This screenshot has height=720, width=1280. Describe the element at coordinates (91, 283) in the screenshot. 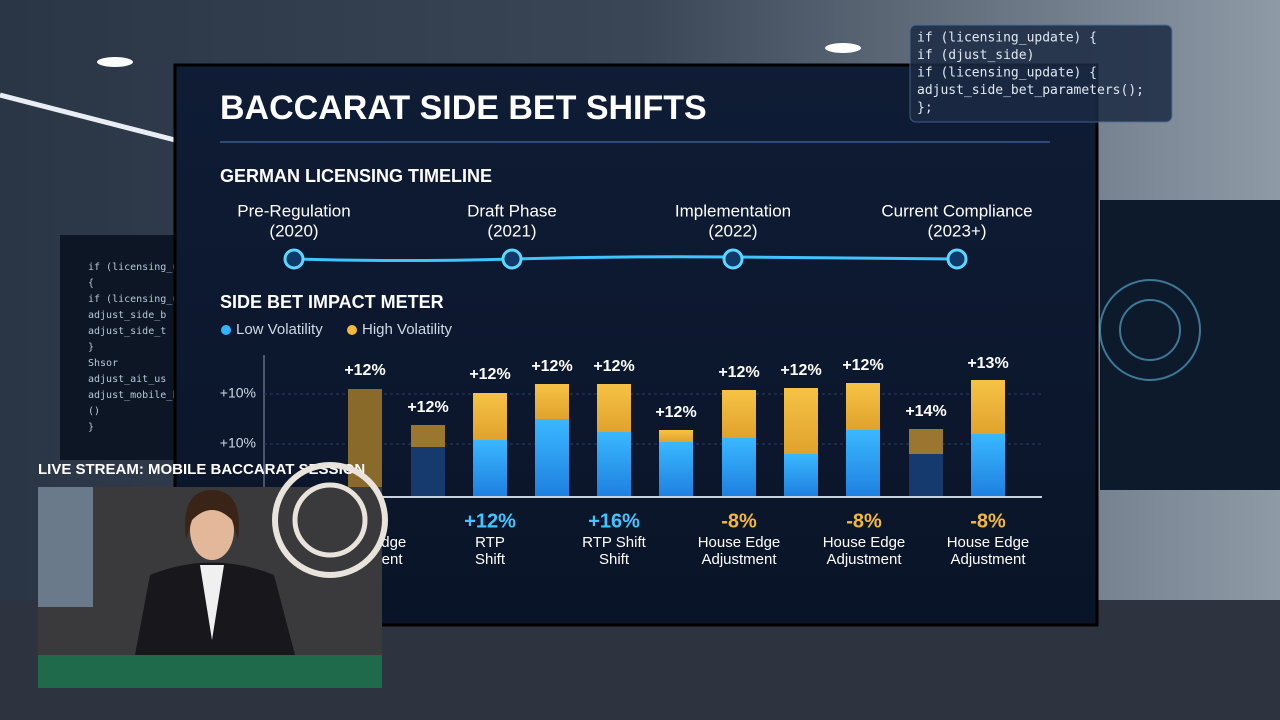

I see `code-line: {` at that location.